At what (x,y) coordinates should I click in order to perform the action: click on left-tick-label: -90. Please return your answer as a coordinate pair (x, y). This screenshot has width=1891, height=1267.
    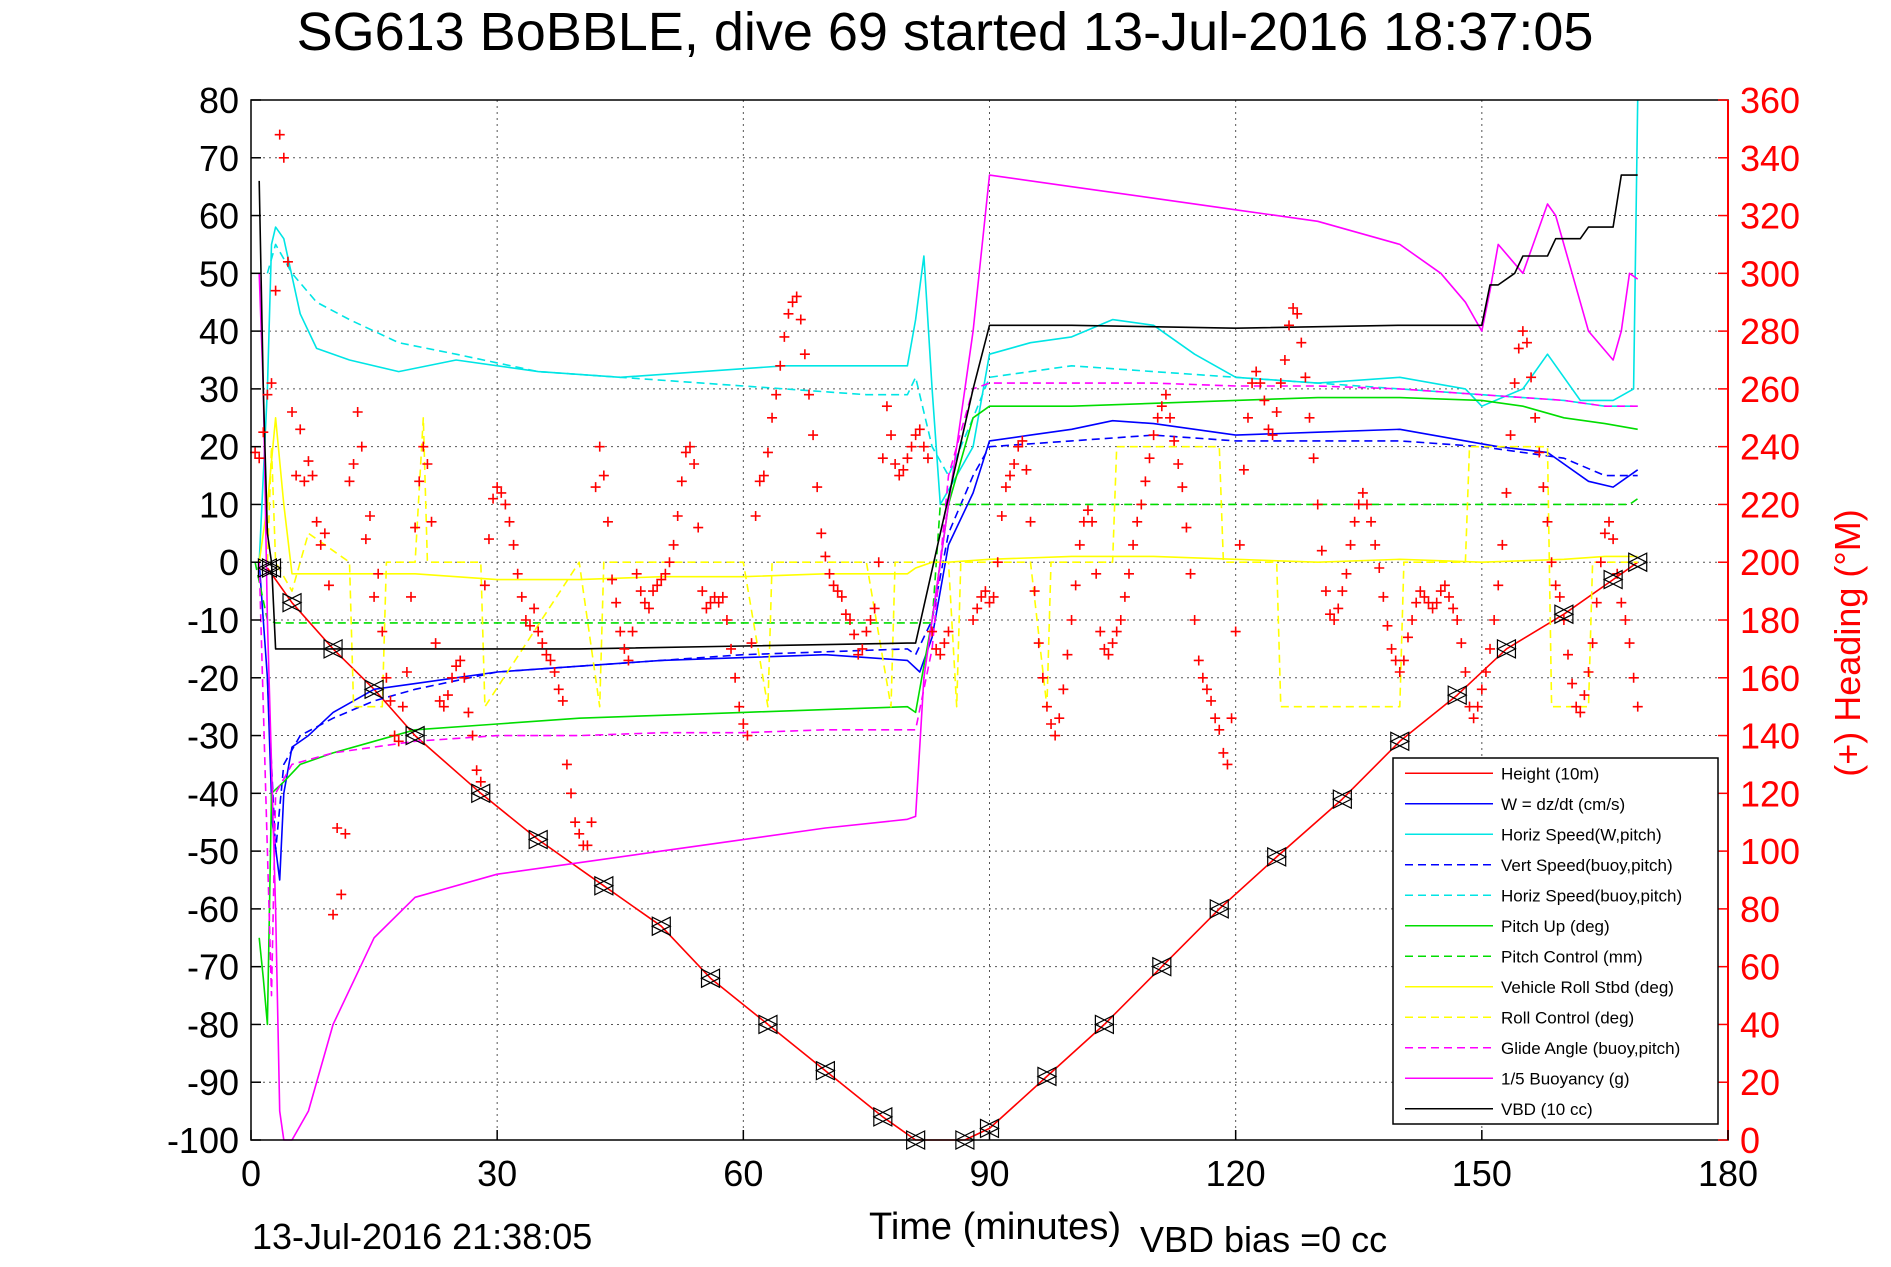
    Looking at the image, I should click on (213, 1082).